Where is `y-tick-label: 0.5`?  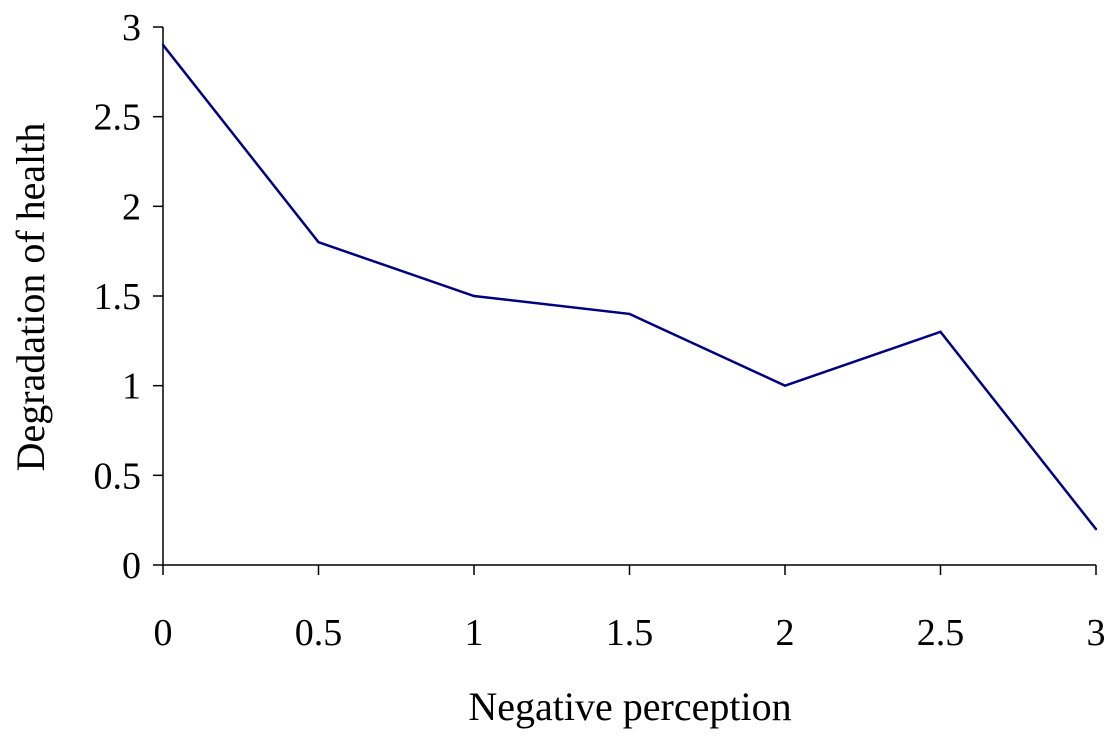
y-tick-label: 0.5 is located at coordinates (118, 476).